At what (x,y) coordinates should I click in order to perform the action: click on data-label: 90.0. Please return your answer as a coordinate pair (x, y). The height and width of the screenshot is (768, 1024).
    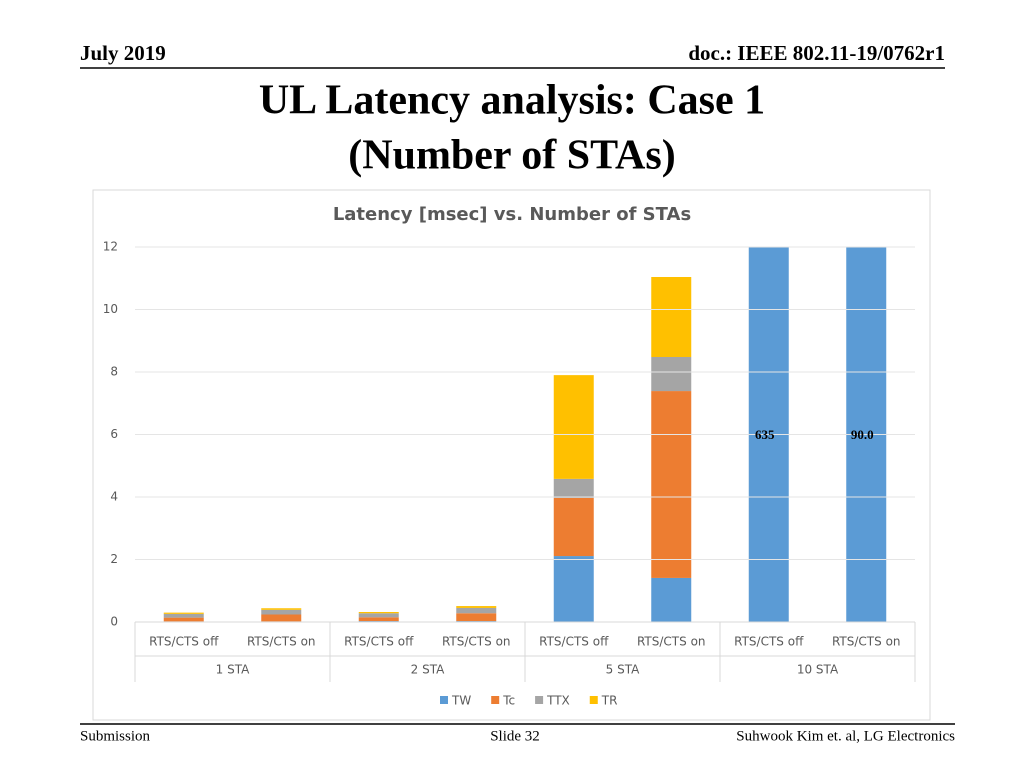
    Looking at the image, I should click on (862, 434).